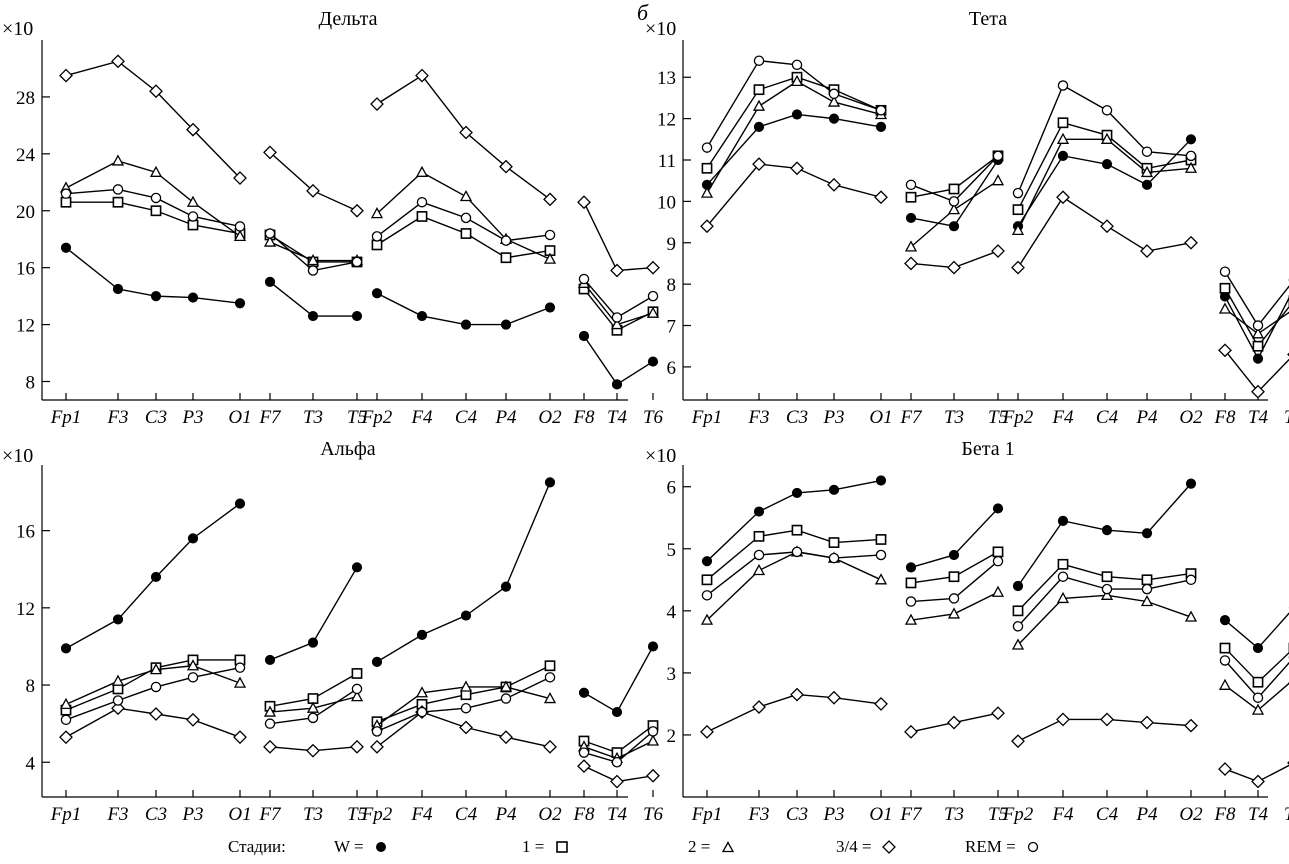  What do you see at coordinates (672, 285) in the screenshot?
I see `y-tick-label: 8` at bounding box center [672, 285].